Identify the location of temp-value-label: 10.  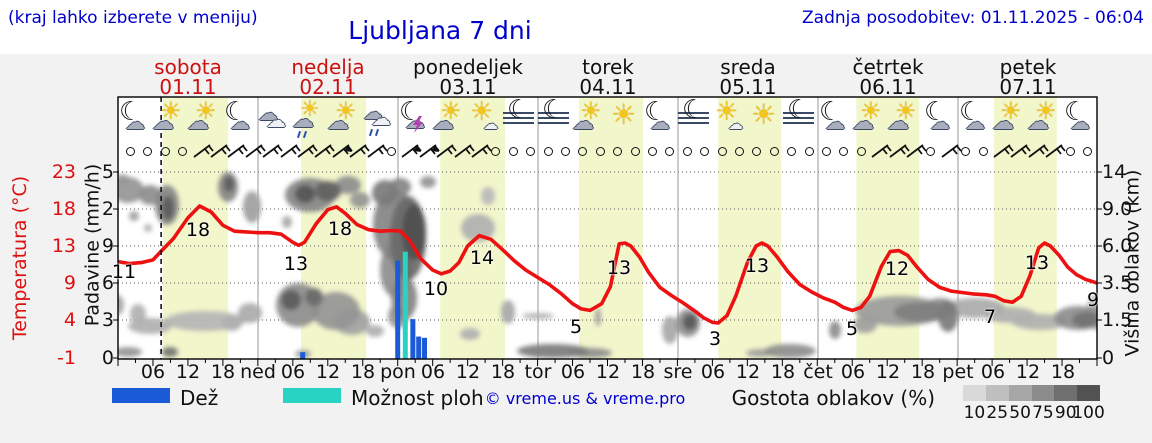
(436, 289).